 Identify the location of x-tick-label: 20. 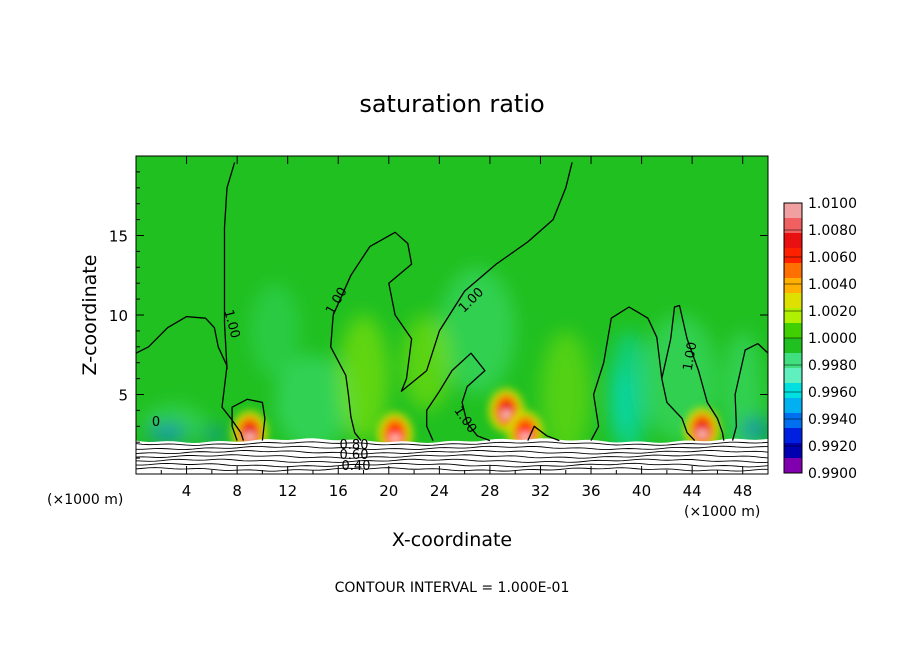
(388, 491).